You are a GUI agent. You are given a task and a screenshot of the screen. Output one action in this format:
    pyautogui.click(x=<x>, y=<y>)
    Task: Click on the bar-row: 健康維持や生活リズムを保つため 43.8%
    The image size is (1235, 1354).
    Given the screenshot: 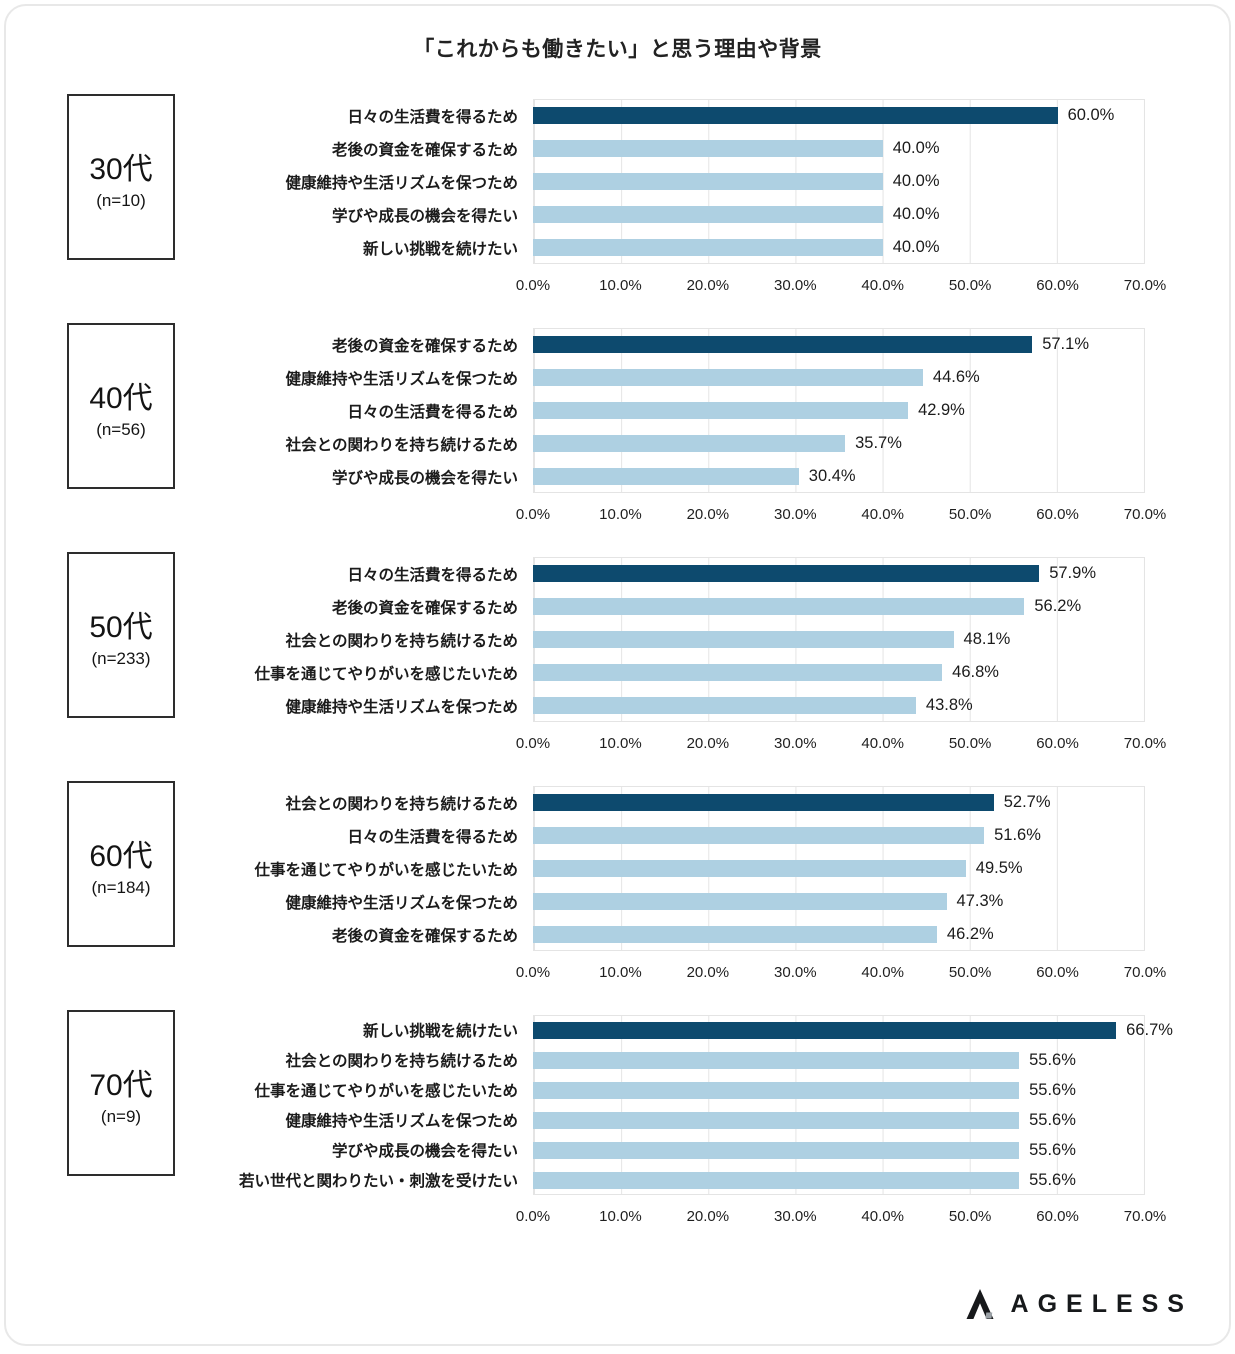 What is the action you would take?
    pyautogui.click(x=660, y=705)
    